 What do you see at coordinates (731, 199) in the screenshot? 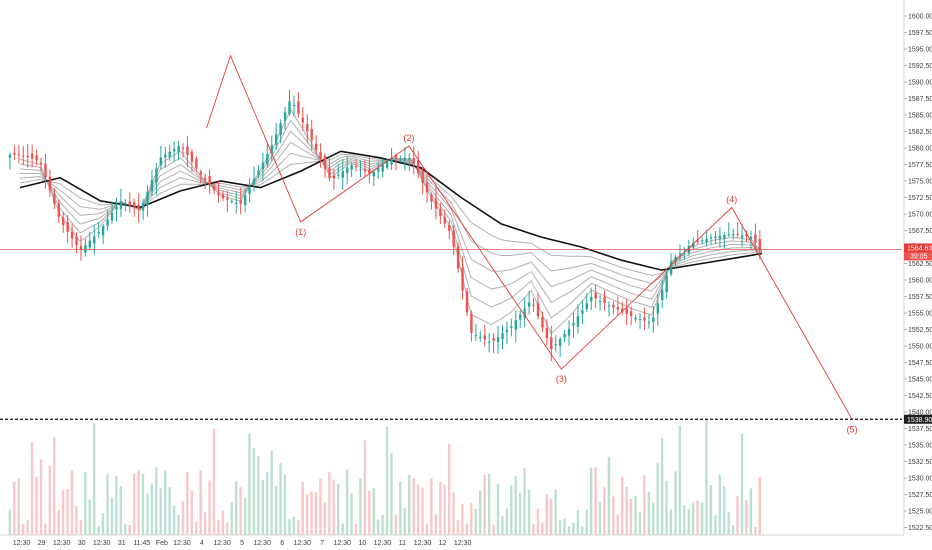
I see `wave-label: (4)` at bounding box center [731, 199].